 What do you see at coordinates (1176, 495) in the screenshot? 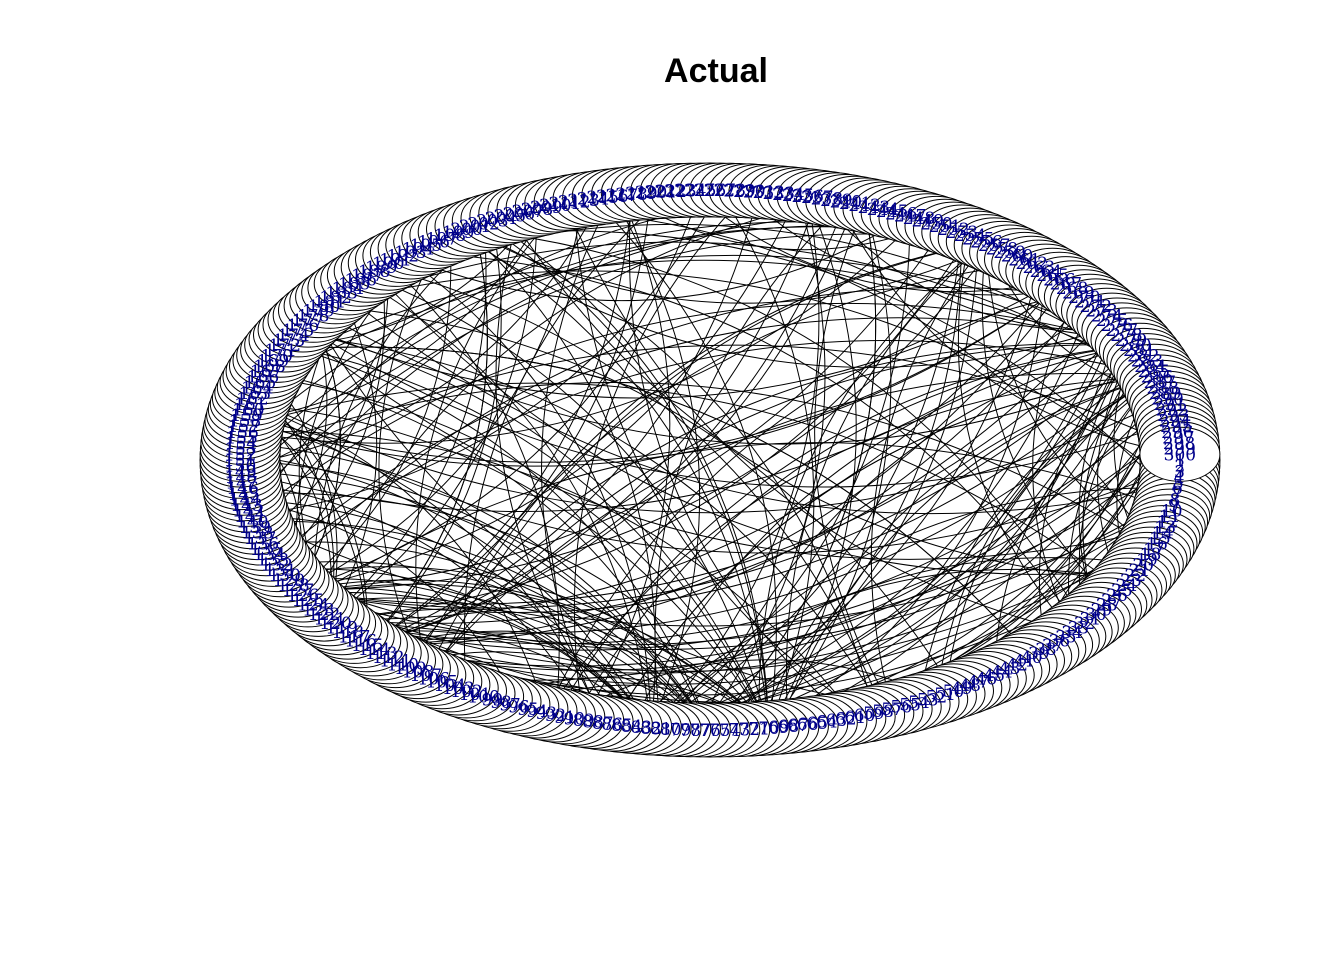
I see `node-label: 7` at bounding box center [1176, 495].